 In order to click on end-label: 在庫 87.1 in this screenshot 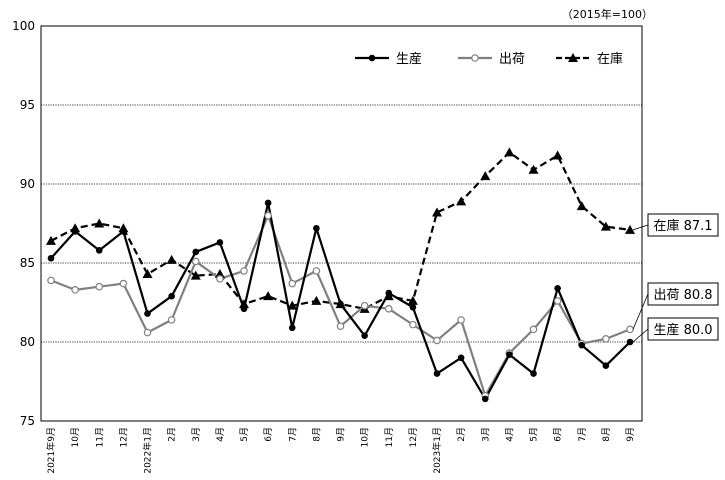, I will do `click(682, 226)`.